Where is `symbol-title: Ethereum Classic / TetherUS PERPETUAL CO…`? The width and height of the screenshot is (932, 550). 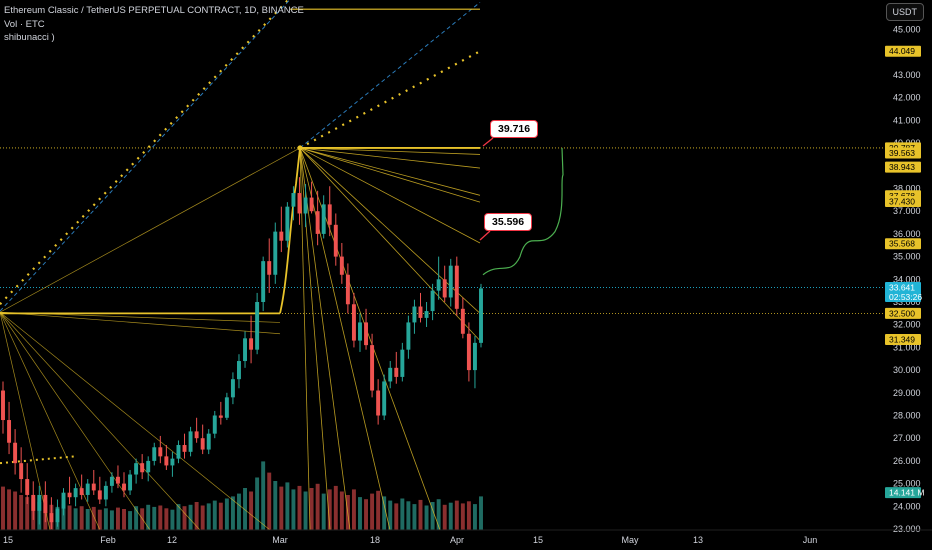 symbol-title: Ethereum Classic / TetherUS PERPETUAL CO… is located at coordinates (154, 10).